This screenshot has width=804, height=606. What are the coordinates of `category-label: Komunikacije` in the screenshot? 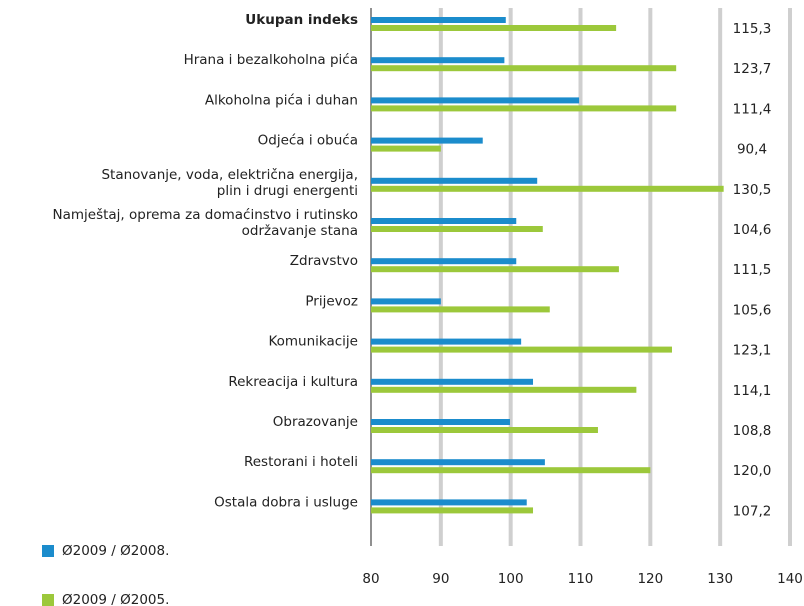 It's located at (313, 342).